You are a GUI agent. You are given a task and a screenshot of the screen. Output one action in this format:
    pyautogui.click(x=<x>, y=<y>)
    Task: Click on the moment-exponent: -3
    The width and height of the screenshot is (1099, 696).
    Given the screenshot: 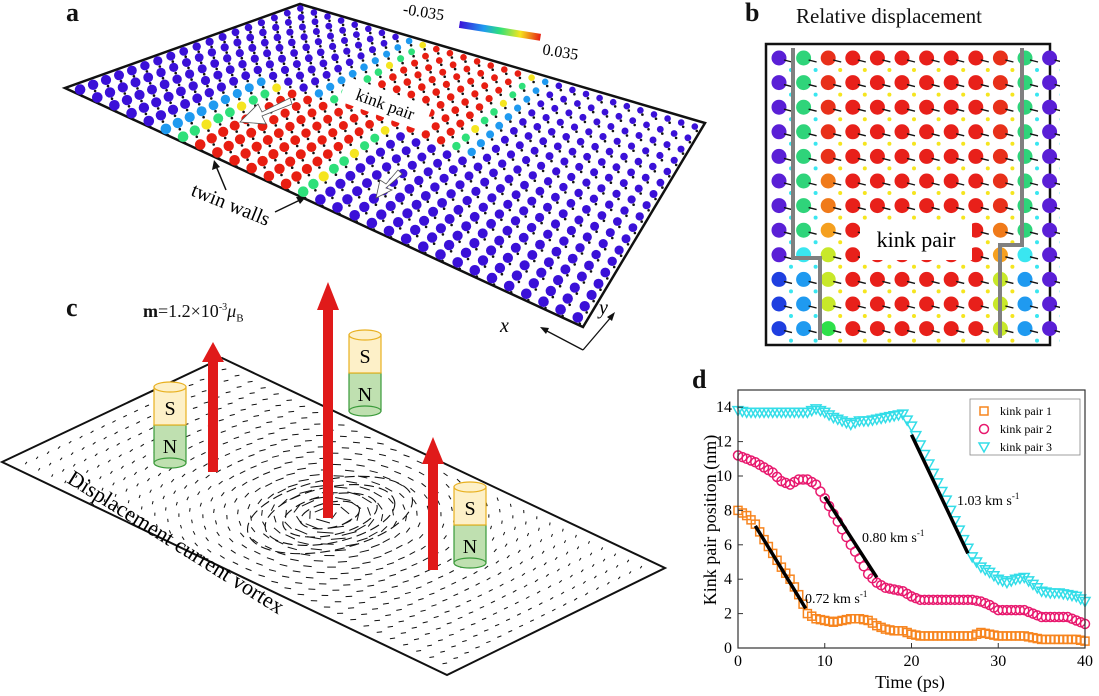 What is the action you would take?
    pyautogui.click(x=223, y=307)
    